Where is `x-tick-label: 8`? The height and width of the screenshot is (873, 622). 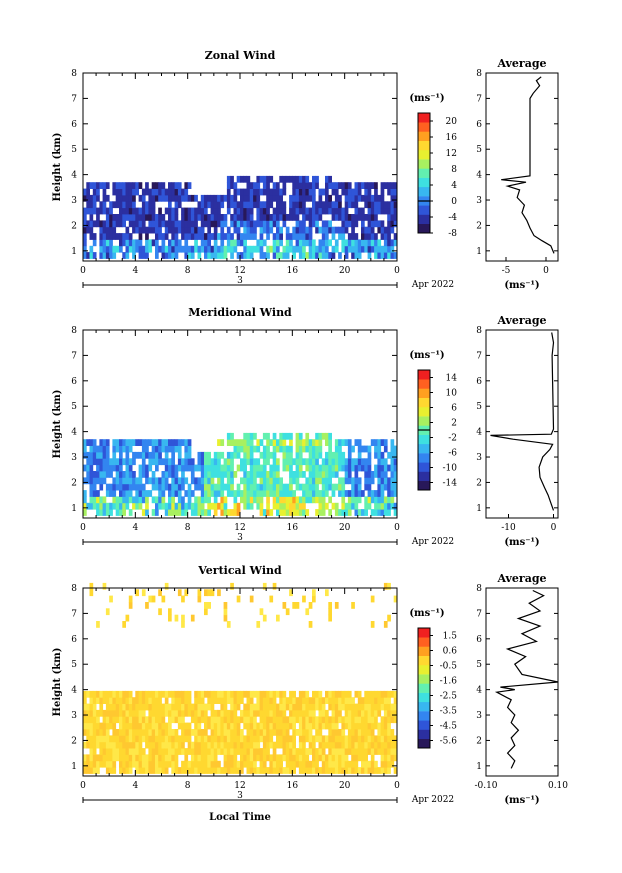 x-tick-label: 8 is located at coordinates (188, 271).